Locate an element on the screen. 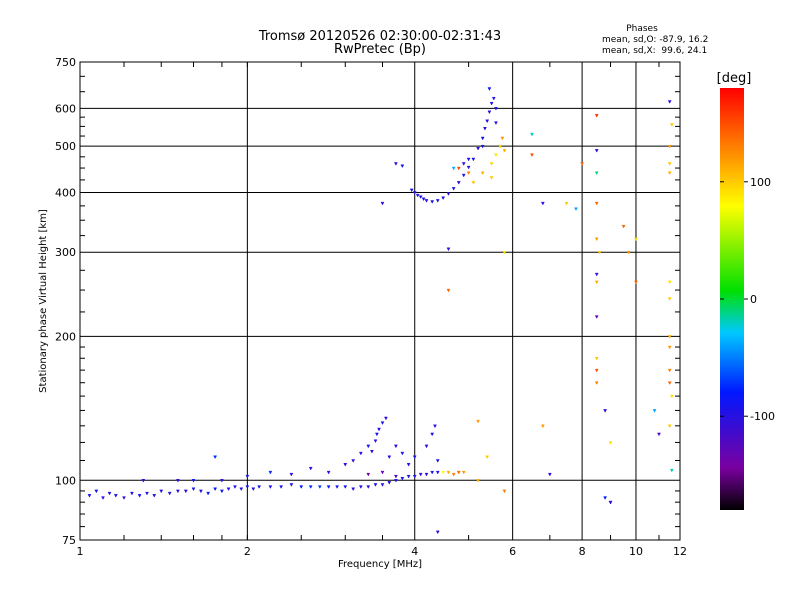  colorbar-tick-label: 100 is located at coordinates (760, 182).